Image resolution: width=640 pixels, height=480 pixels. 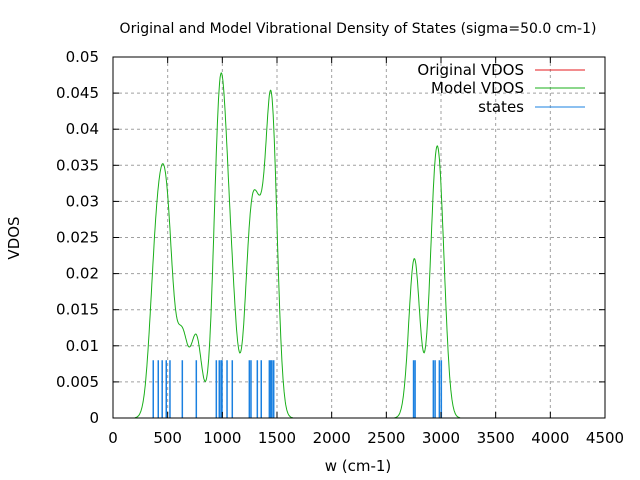 I want to click on y-tick-label: 0, so click(x=94, y=418).